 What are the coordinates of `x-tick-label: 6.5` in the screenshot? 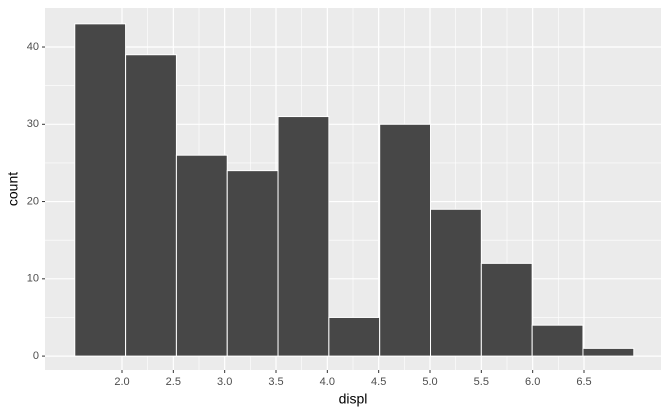 It's located at (583, 382).